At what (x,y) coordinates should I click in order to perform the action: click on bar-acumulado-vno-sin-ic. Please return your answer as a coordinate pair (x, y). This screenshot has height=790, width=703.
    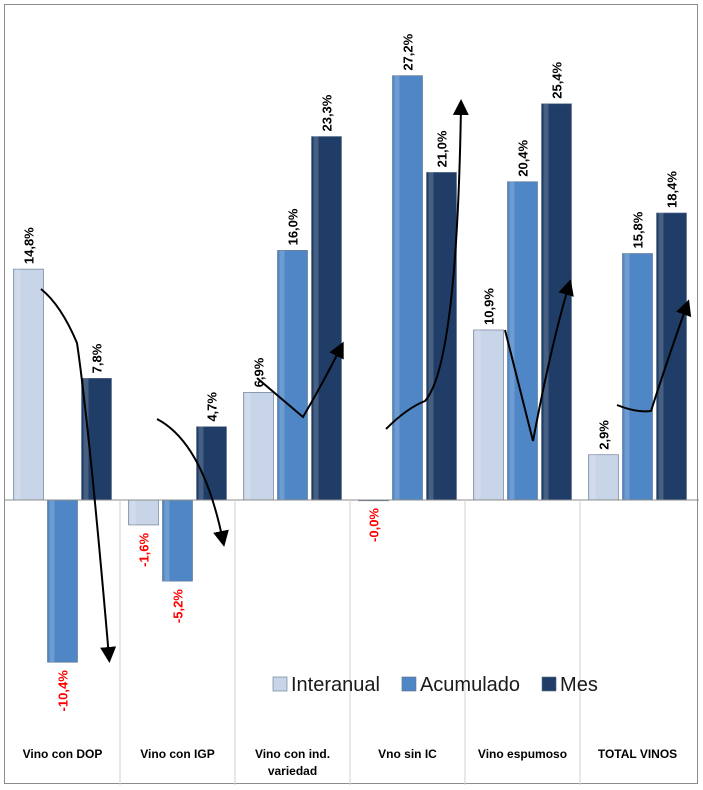
    Looking at the image, I should click on (407, 288).